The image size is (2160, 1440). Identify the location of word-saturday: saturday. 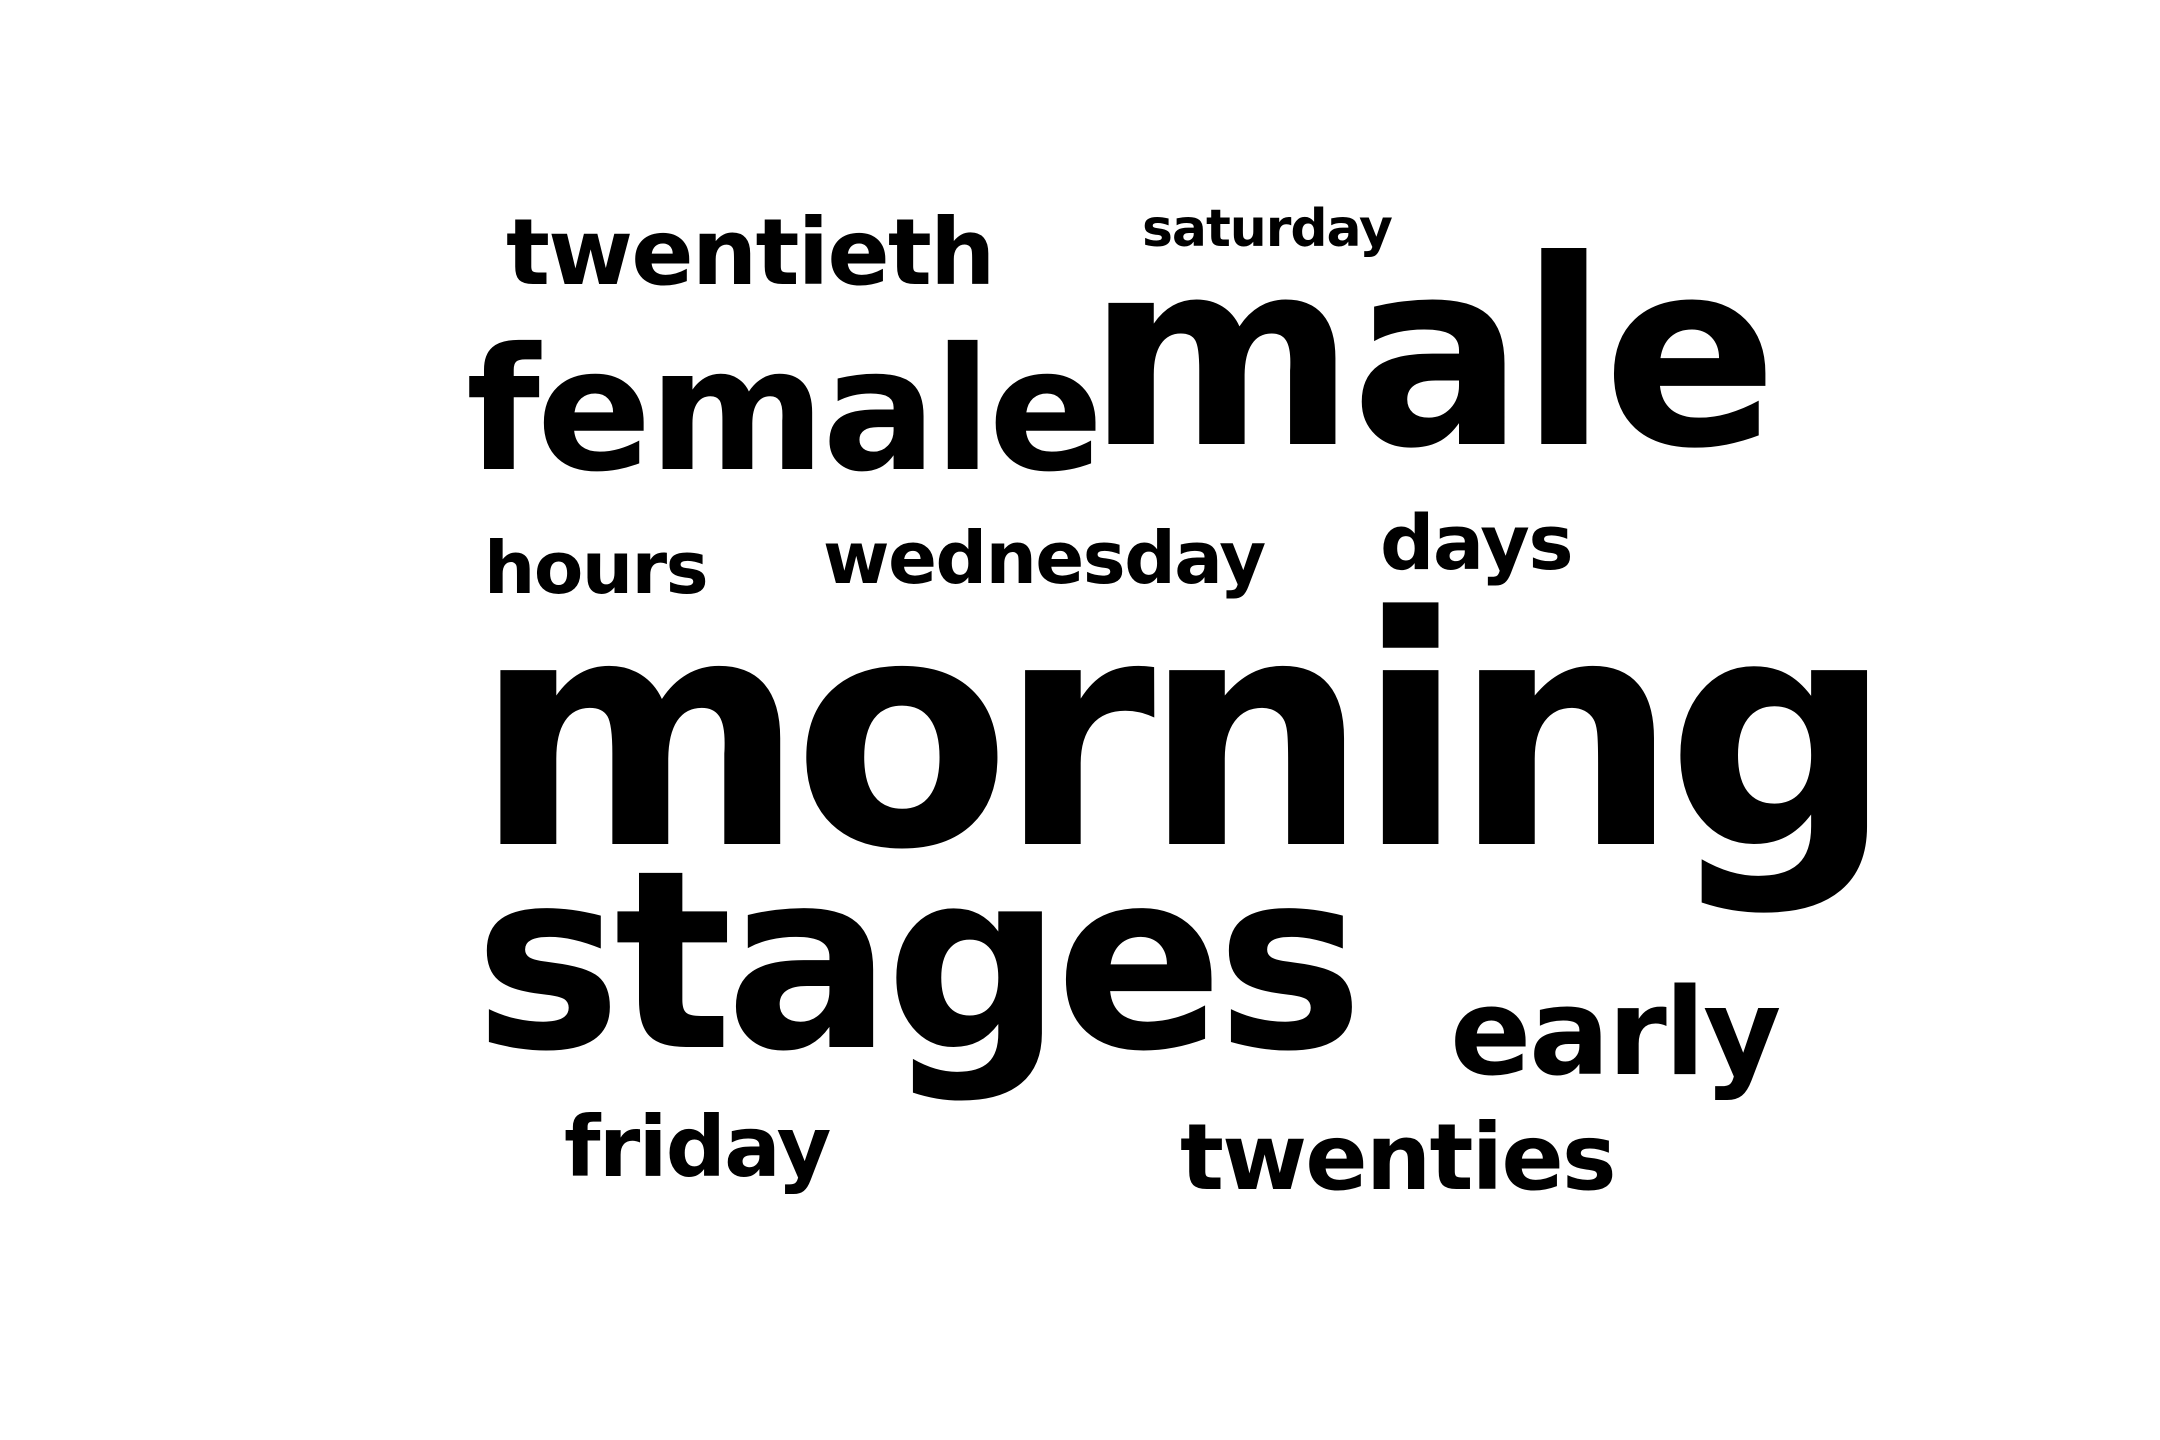
(1267, 229).